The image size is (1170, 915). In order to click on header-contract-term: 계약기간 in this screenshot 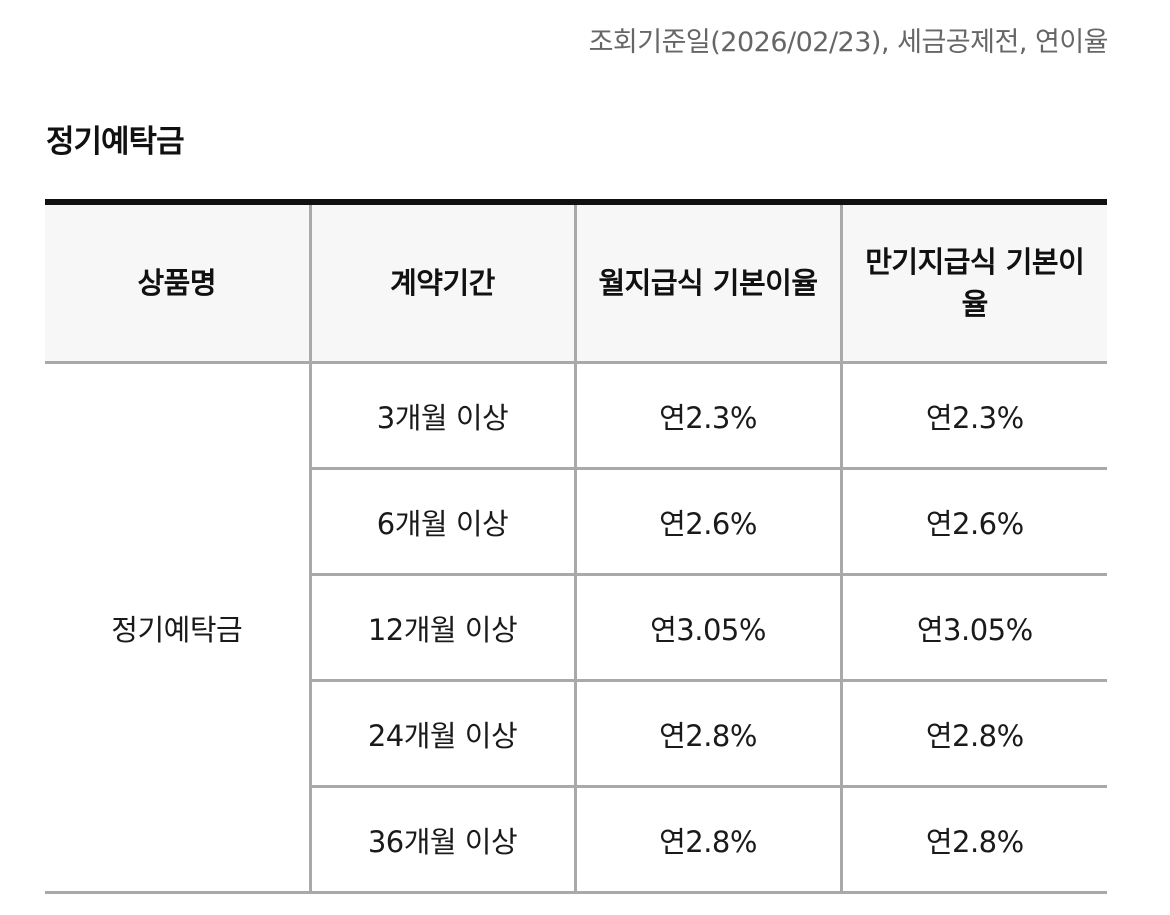, I will do `click(441, 283)`.